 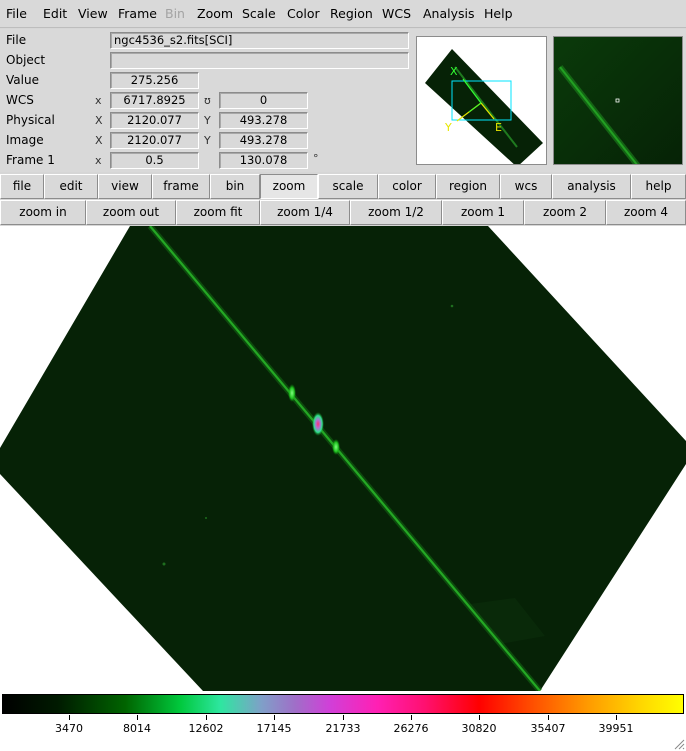 What do you see at coordinates (318, 424) in the screenshot?
I see `emission-knot-bright` at bounding box center [318, 424].